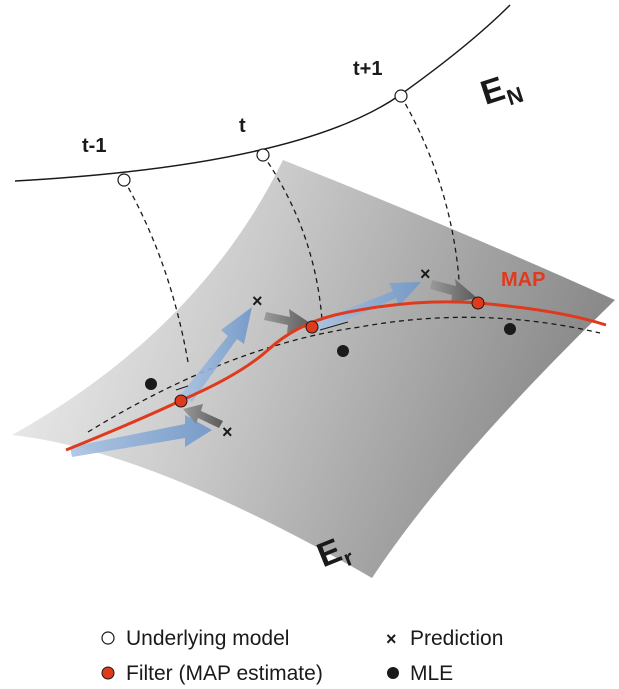 Image resolution: width=619 pixels, height=689 pixels. Describe the element at coordinates (156, 271) in the screenshot. I see `projection-line-prev` at that location.